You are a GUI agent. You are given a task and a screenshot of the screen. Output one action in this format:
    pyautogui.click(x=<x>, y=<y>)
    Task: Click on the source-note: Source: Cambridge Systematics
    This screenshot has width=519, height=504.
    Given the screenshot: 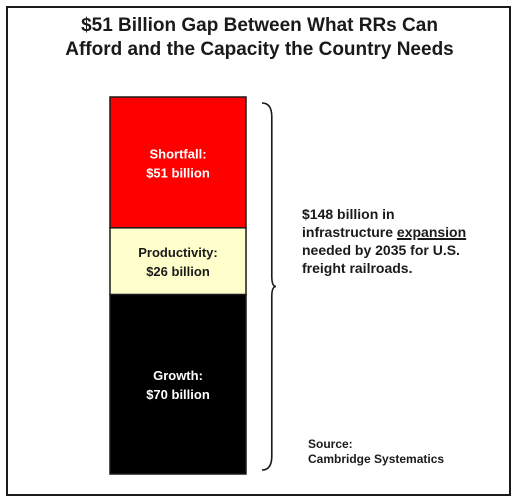 What is the action you would take?
    pyautogui.click(x=376, y=452)
    